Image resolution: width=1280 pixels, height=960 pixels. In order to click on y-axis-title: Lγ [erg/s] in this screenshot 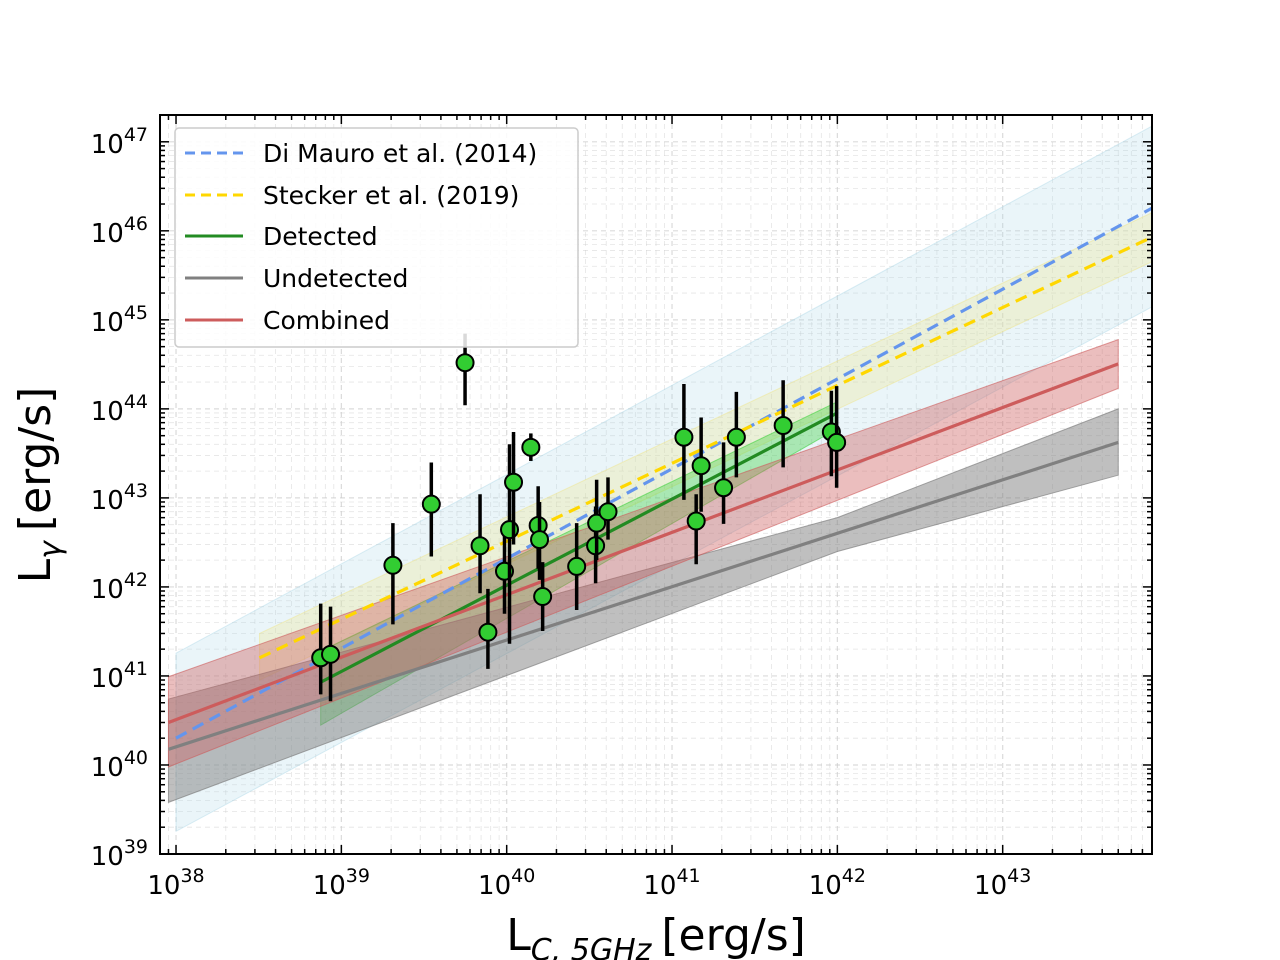, I will do `click(39, 485)`.